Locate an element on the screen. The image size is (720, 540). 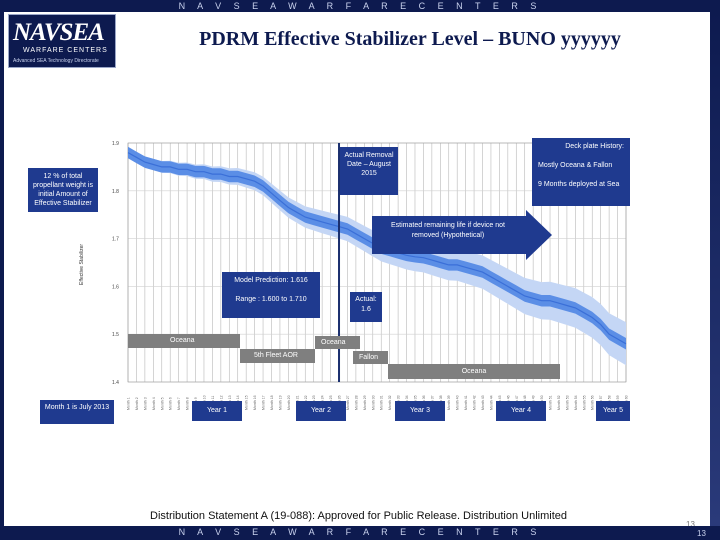
top-banner-text: N A V S E A W A R F A R E C E N T E R S is located at coordinates (360, 6).